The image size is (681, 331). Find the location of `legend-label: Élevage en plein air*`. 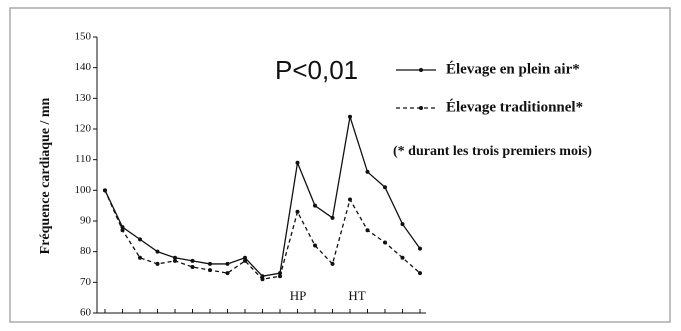

legend-label: Élevage en plein air* is located at coordinates (513, 68).